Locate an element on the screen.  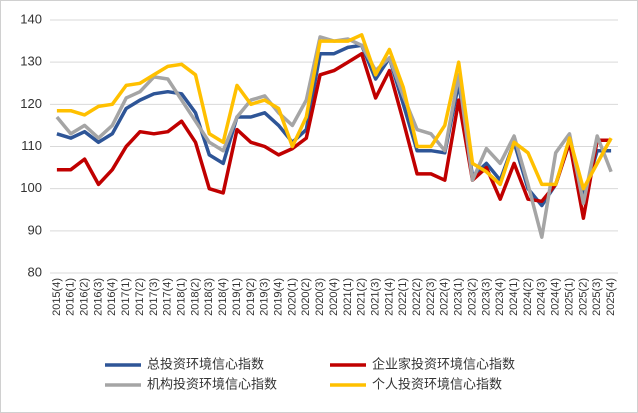
x-tick-label: 2024(4) is located at coordinates (556, 297).